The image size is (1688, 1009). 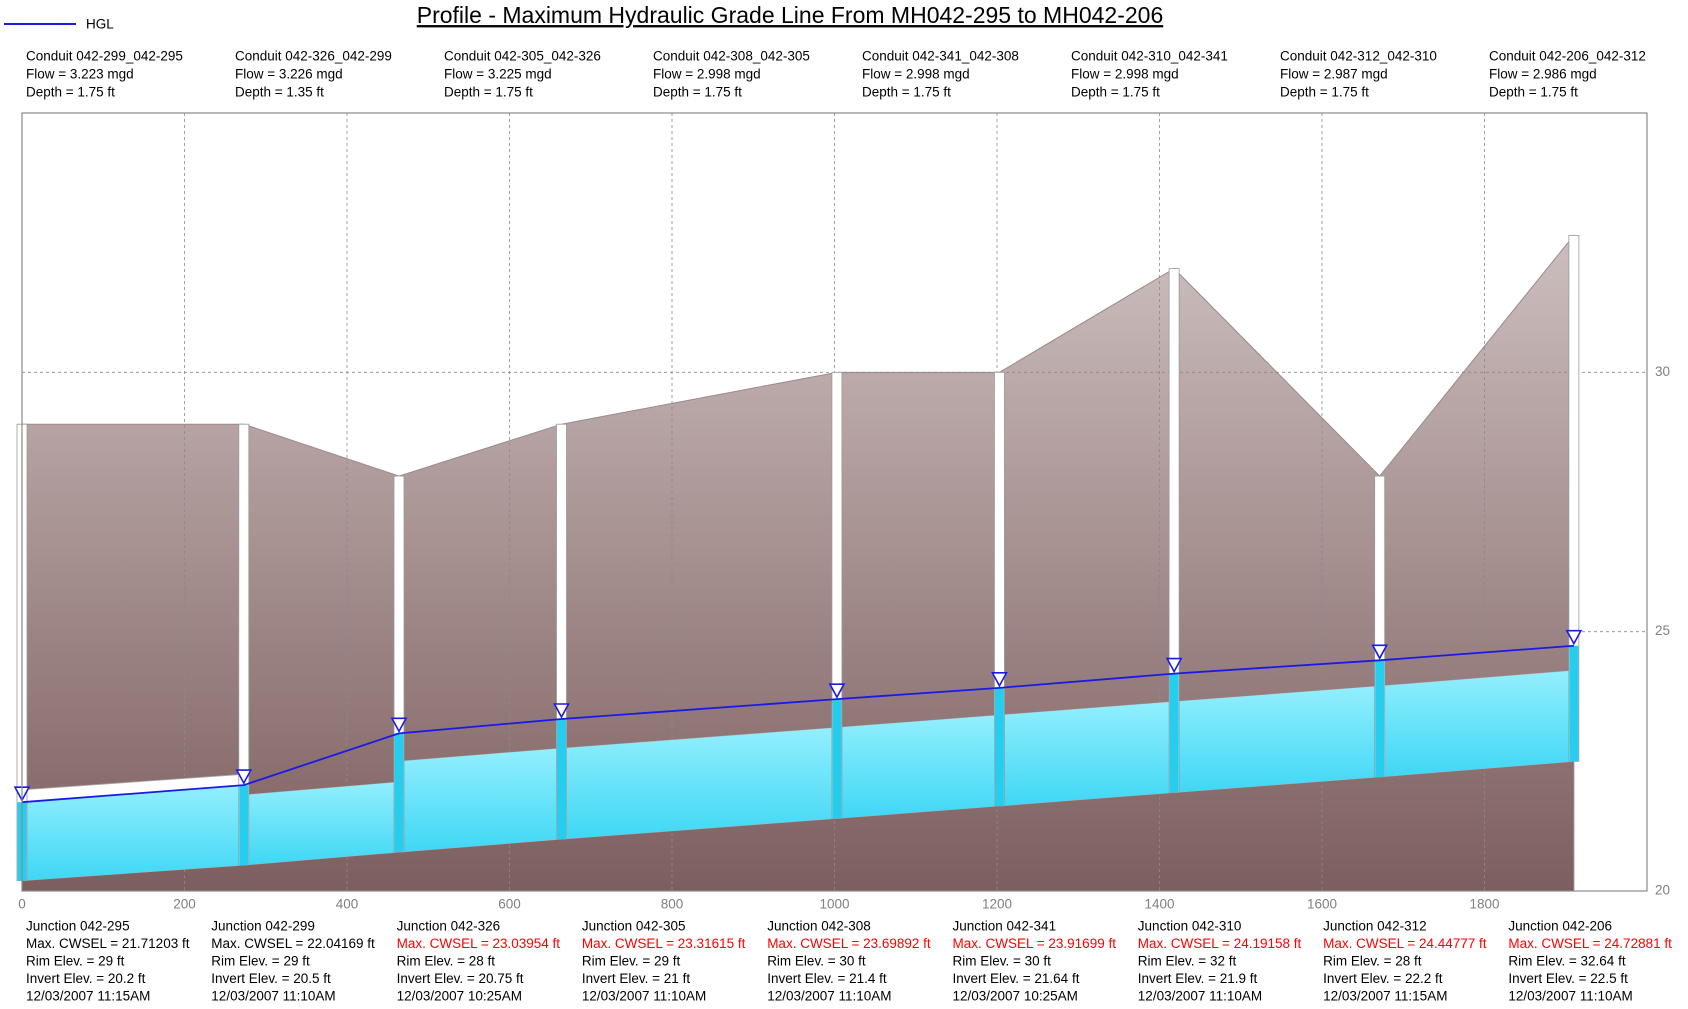 I want to click on junction-label: Invert Elev. = 20.2 ft, so click(x=86, y=978).